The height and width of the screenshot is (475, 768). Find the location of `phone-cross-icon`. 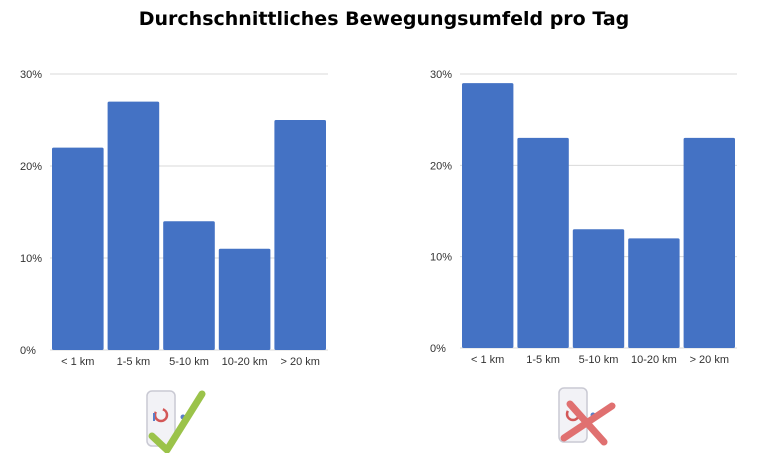

phone-cross-icon is located at coordinates (587, 416).